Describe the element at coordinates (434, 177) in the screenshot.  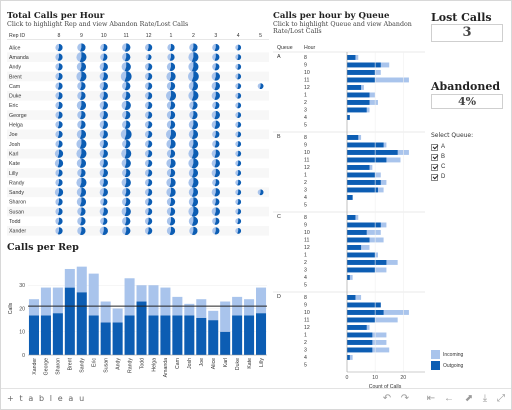
I see `checkbox-d` at that location.